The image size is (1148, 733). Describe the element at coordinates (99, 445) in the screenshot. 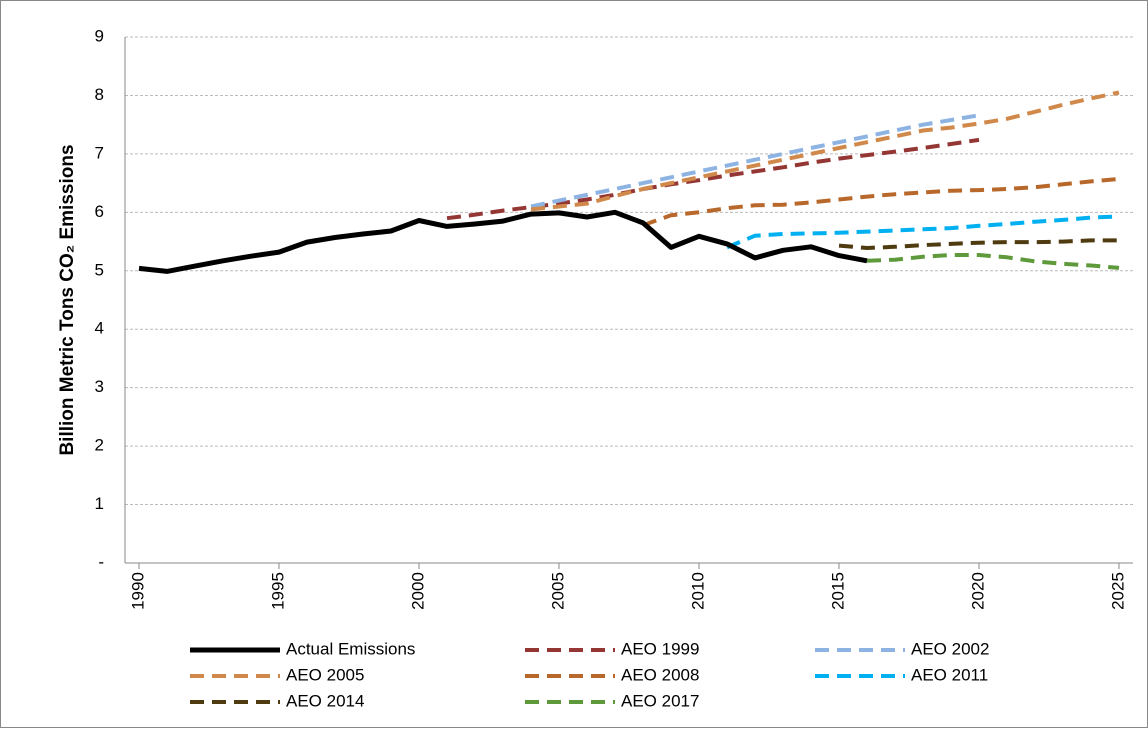

I see `y-tick-label: 2` at that location.